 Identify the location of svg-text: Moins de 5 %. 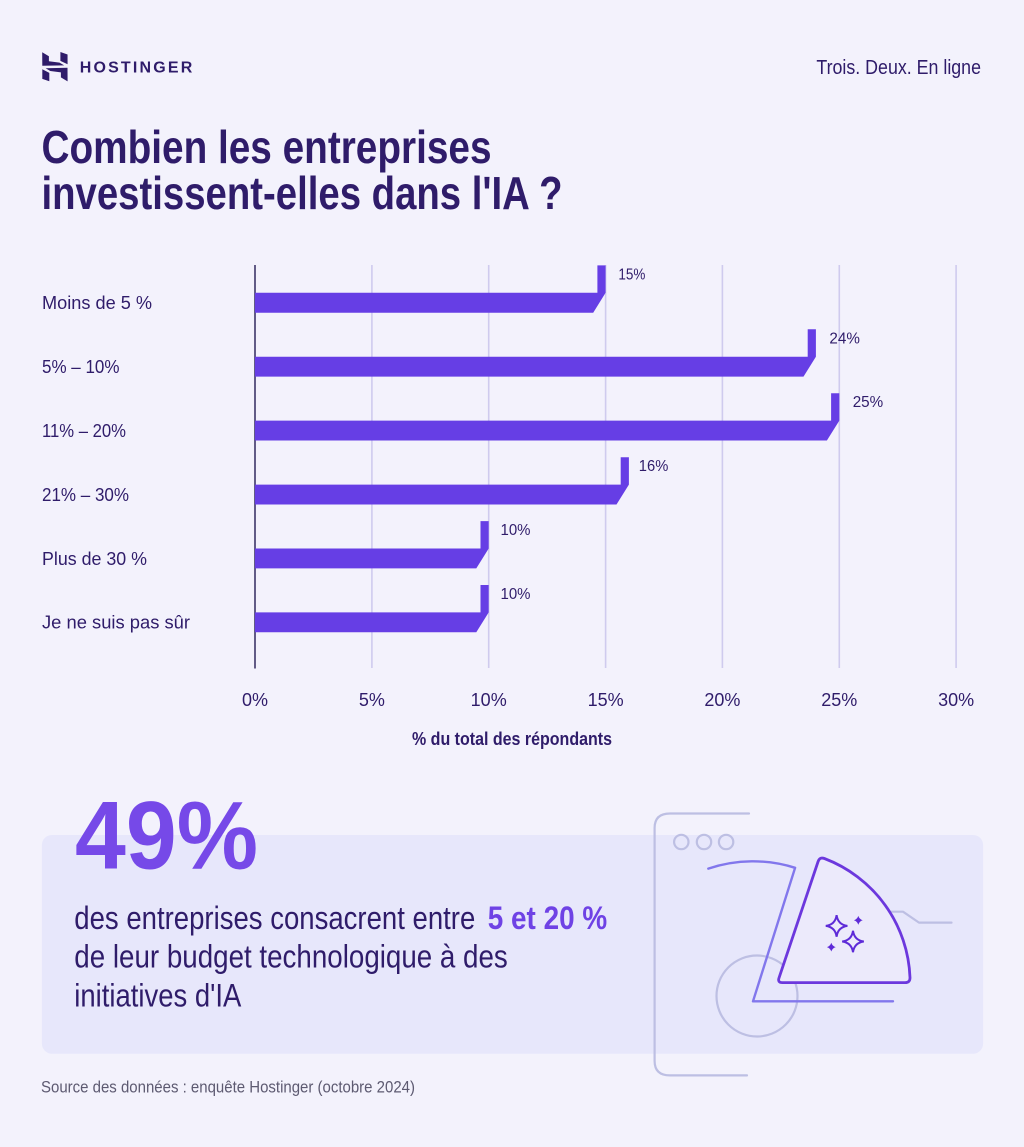
(97, 303).